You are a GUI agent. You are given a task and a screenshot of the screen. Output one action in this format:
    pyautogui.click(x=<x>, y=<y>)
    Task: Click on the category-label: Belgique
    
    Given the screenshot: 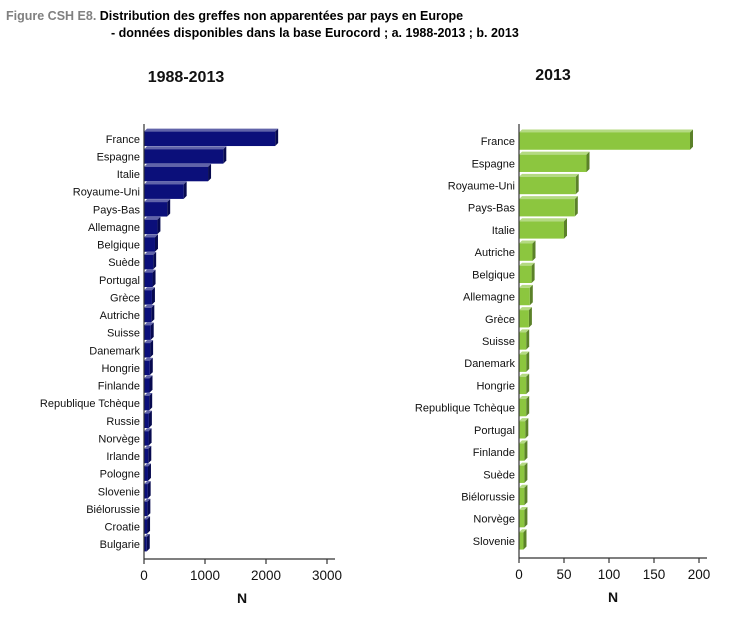 What is the action you would take?
    pyautogui.click(x=118, y=246)
    